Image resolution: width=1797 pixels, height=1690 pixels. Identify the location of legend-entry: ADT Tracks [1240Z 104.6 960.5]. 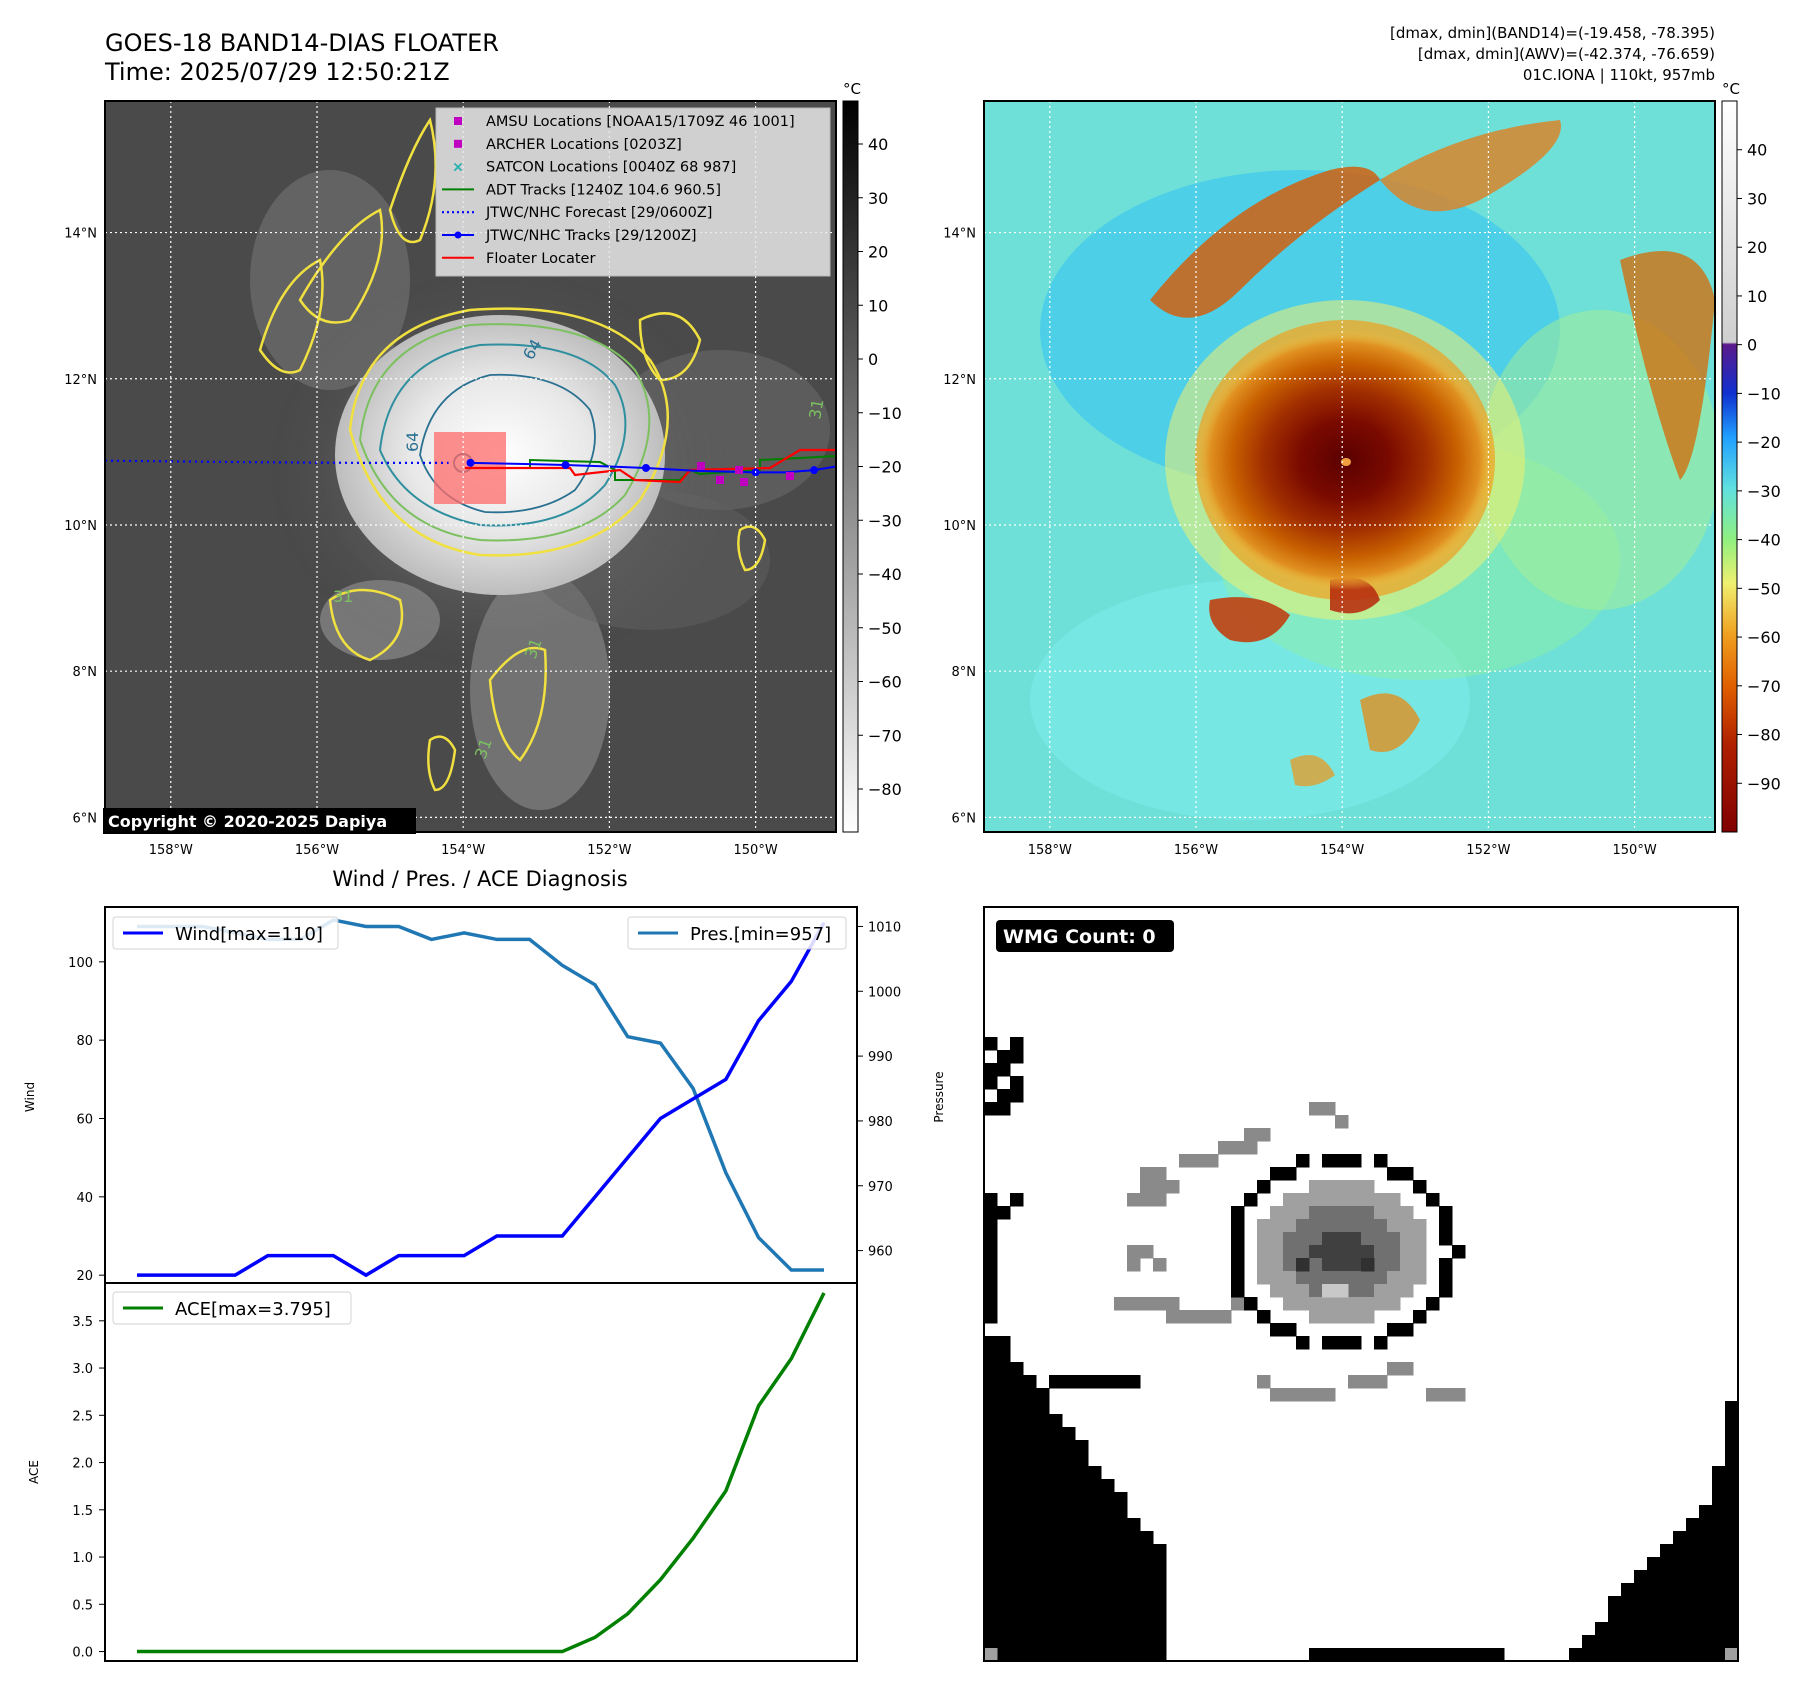
(581, 190).